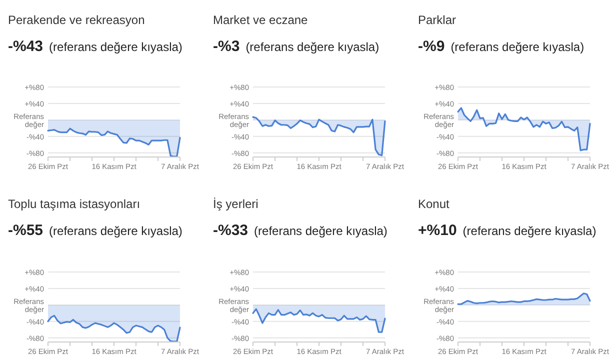 Image resolution: width=614 pixels, height=363 pixels. Describe the element at coordinates (235, 204) in the screenshot. I see `chart-title: İş yerleri` at that location.